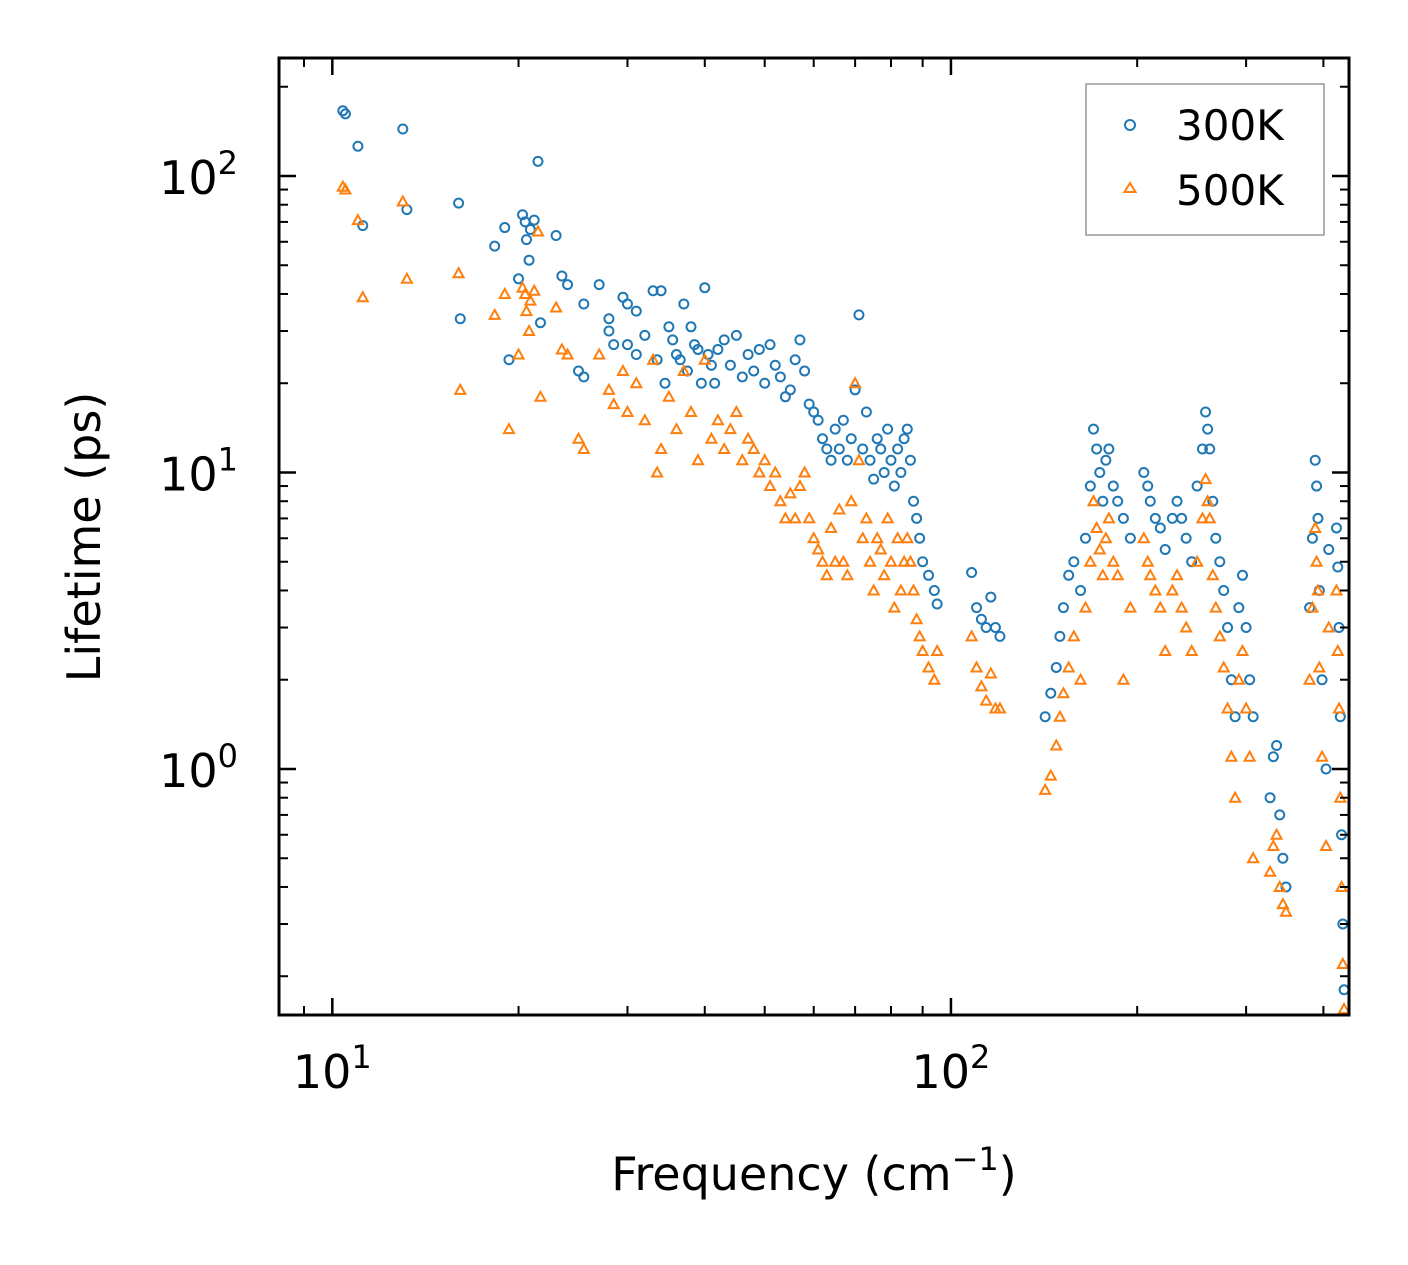 The width and height of the screenshot is (1408, 1265). What do you see at coordinates (1230, 125) in the screenshot?
I see `legend-label-300k: 300K` at bounding box center [1230, 125].